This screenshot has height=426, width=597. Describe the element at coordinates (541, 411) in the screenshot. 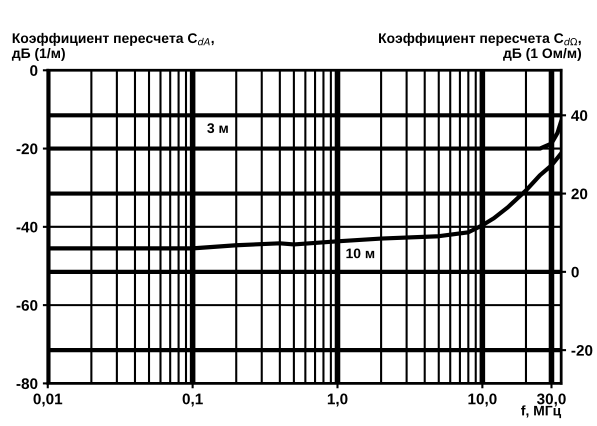

I see `x-axis-title: f, МГц` at that location.